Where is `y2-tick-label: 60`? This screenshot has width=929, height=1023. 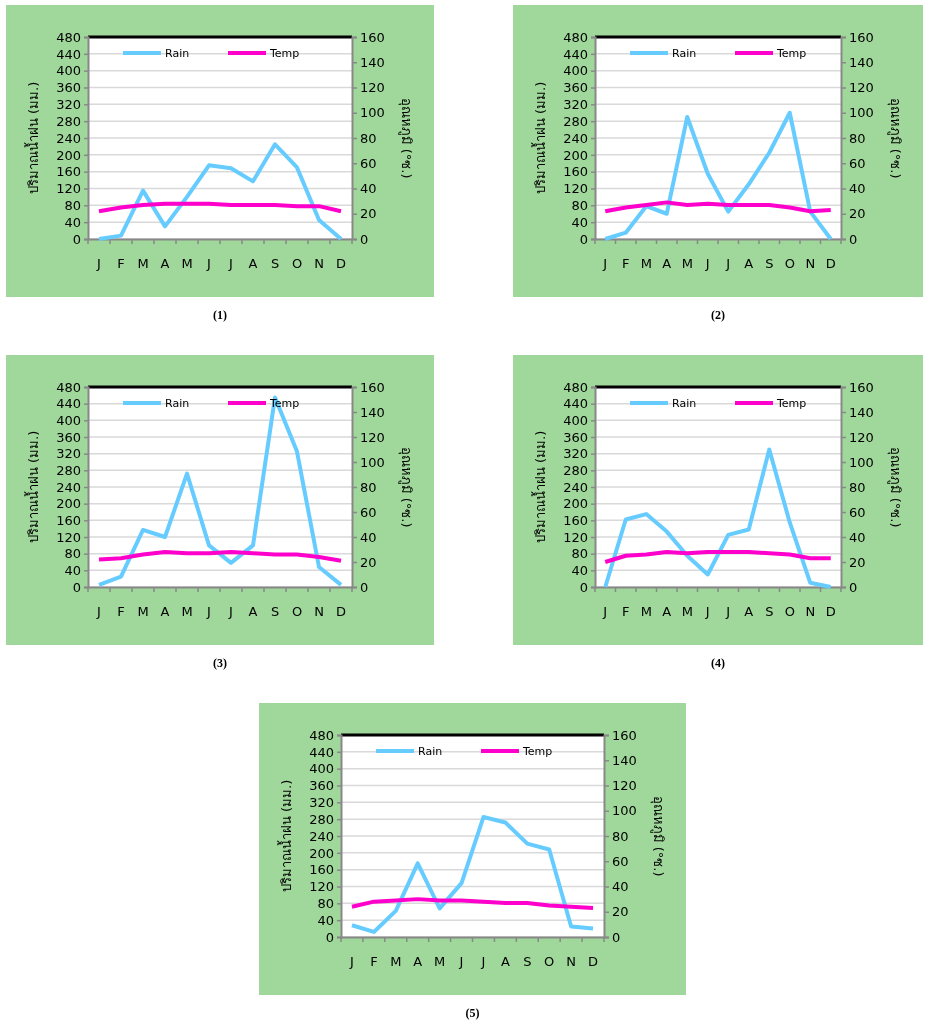 y2-tick-label: 60 is located at coordinates (368, 512).